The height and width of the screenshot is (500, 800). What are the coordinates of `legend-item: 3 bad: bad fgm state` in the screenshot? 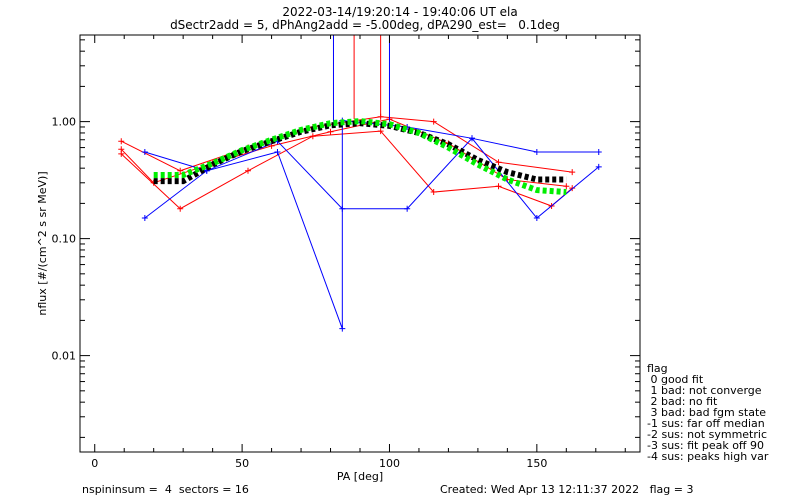 It's located at (707, 412).